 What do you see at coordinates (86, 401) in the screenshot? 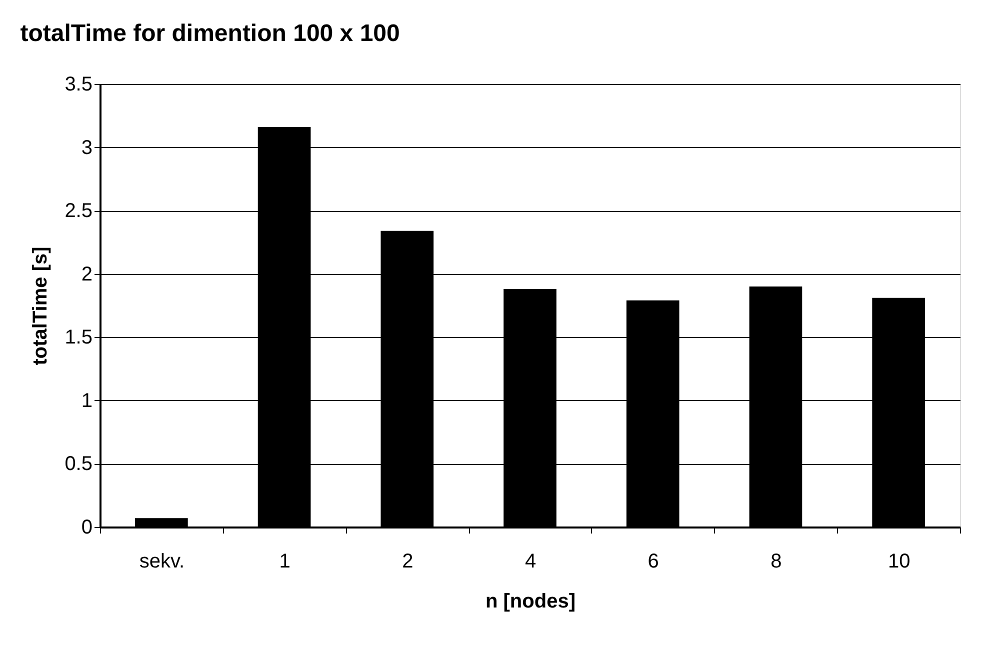
I see `y-tick-label: 1` at bounding box center [86, 401].